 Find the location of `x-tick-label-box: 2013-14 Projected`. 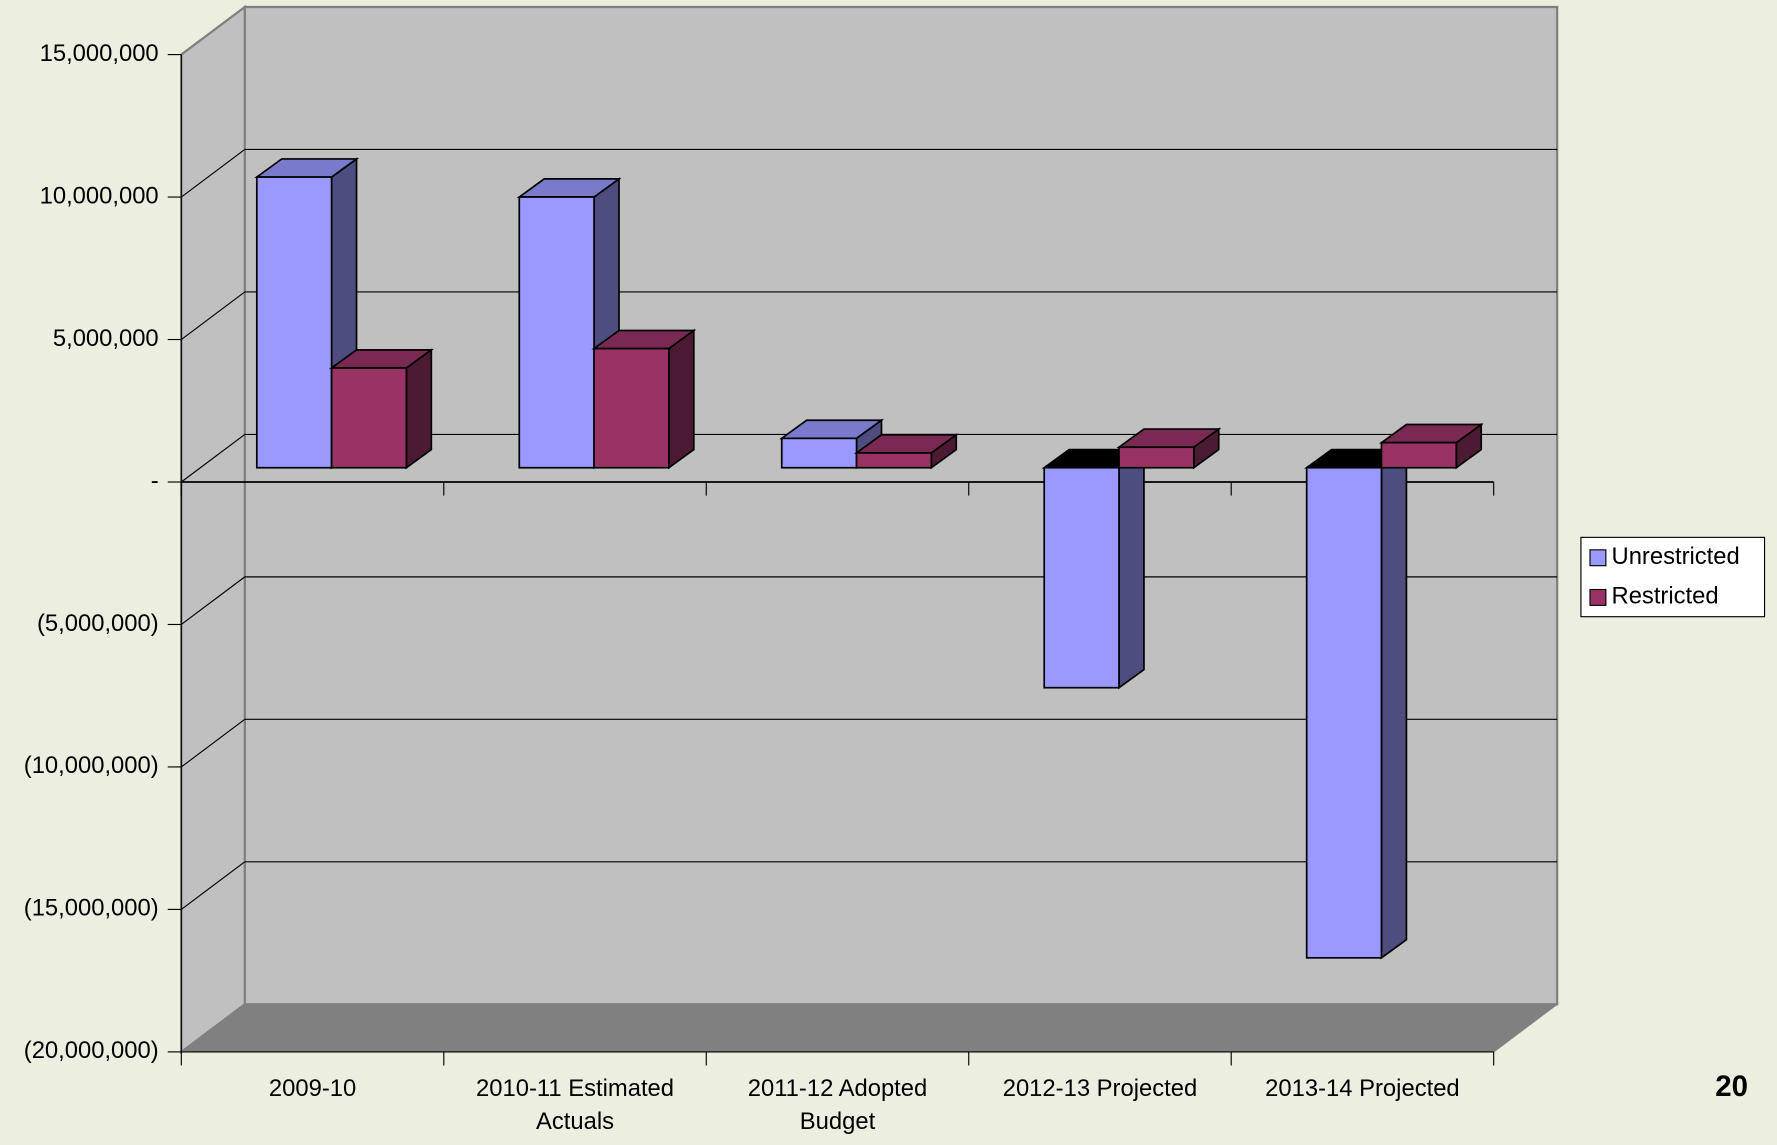

x-tick-label-box: 2013-14 Projected is located at coordinates (1362, 1088).